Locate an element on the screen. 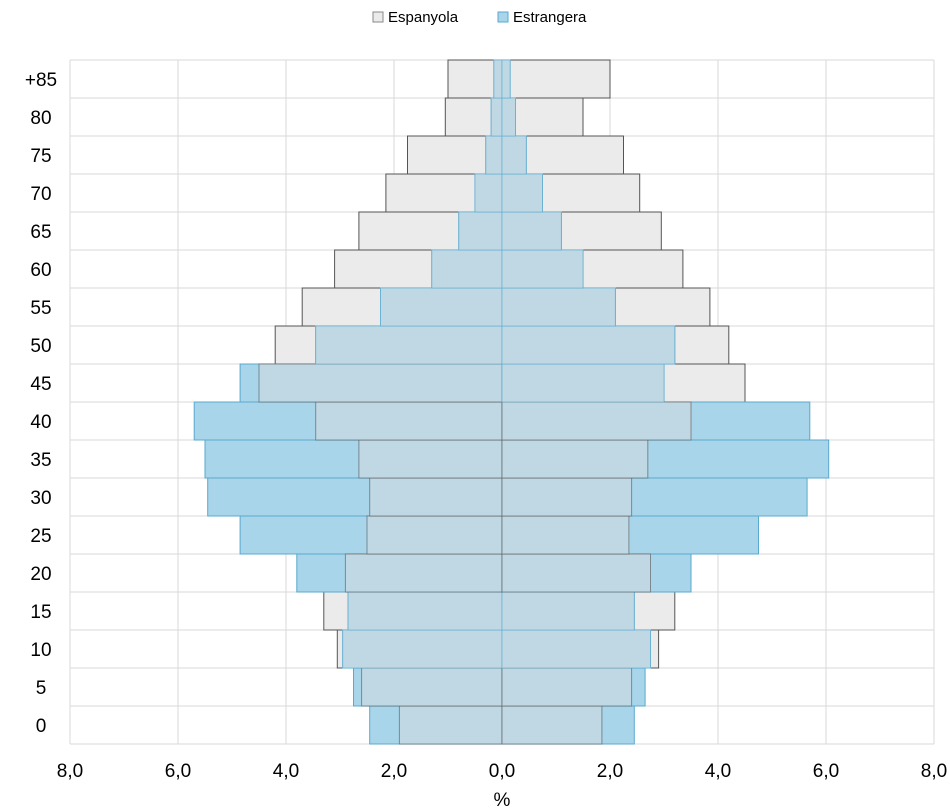  y-tick-label: 65 is located at coordinates (40, 232).